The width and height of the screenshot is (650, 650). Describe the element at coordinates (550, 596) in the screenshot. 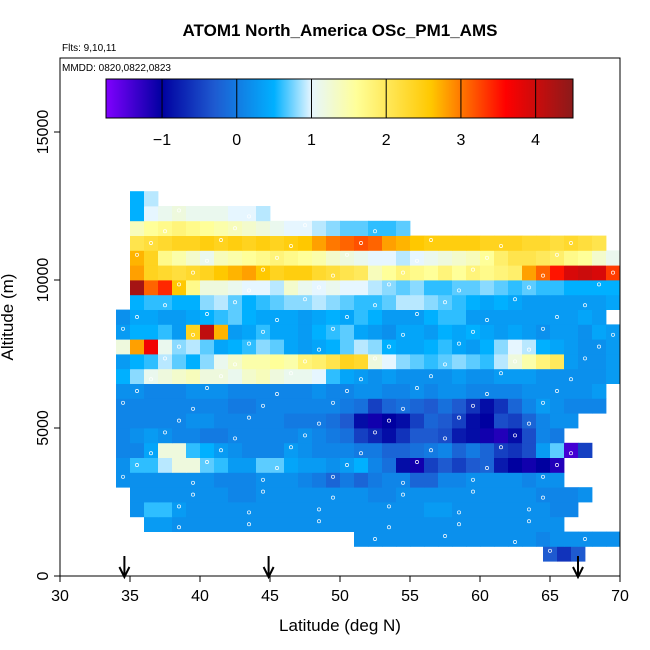

I see `x-tick-label: 65` at that location.